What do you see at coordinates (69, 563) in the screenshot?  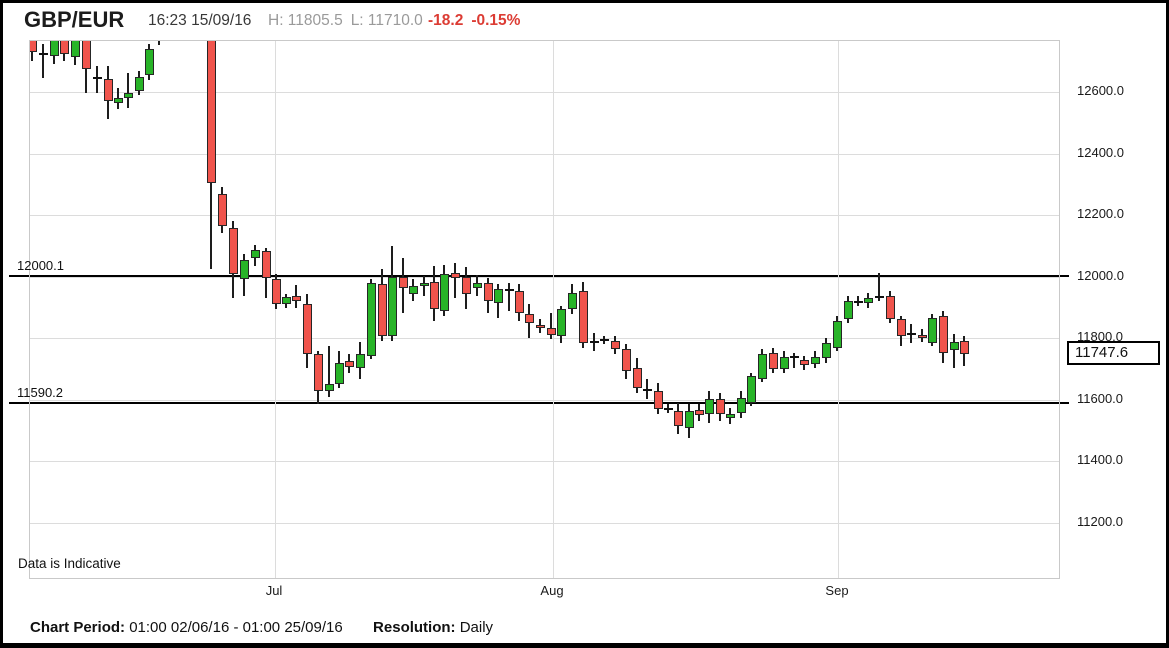 I see `indicative-watermark: Data is Indicative` at bounding box center [69, 563].